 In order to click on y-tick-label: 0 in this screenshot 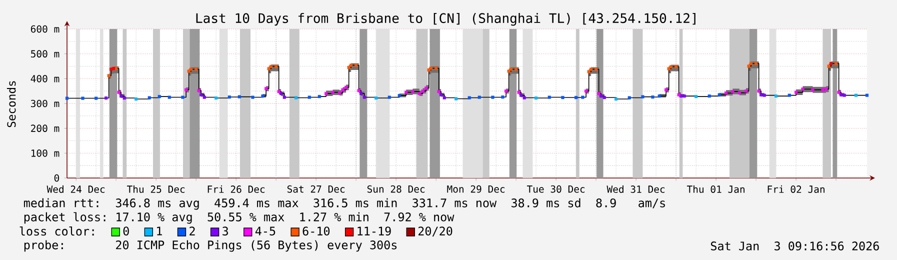, I will do `click(57, 178)`.